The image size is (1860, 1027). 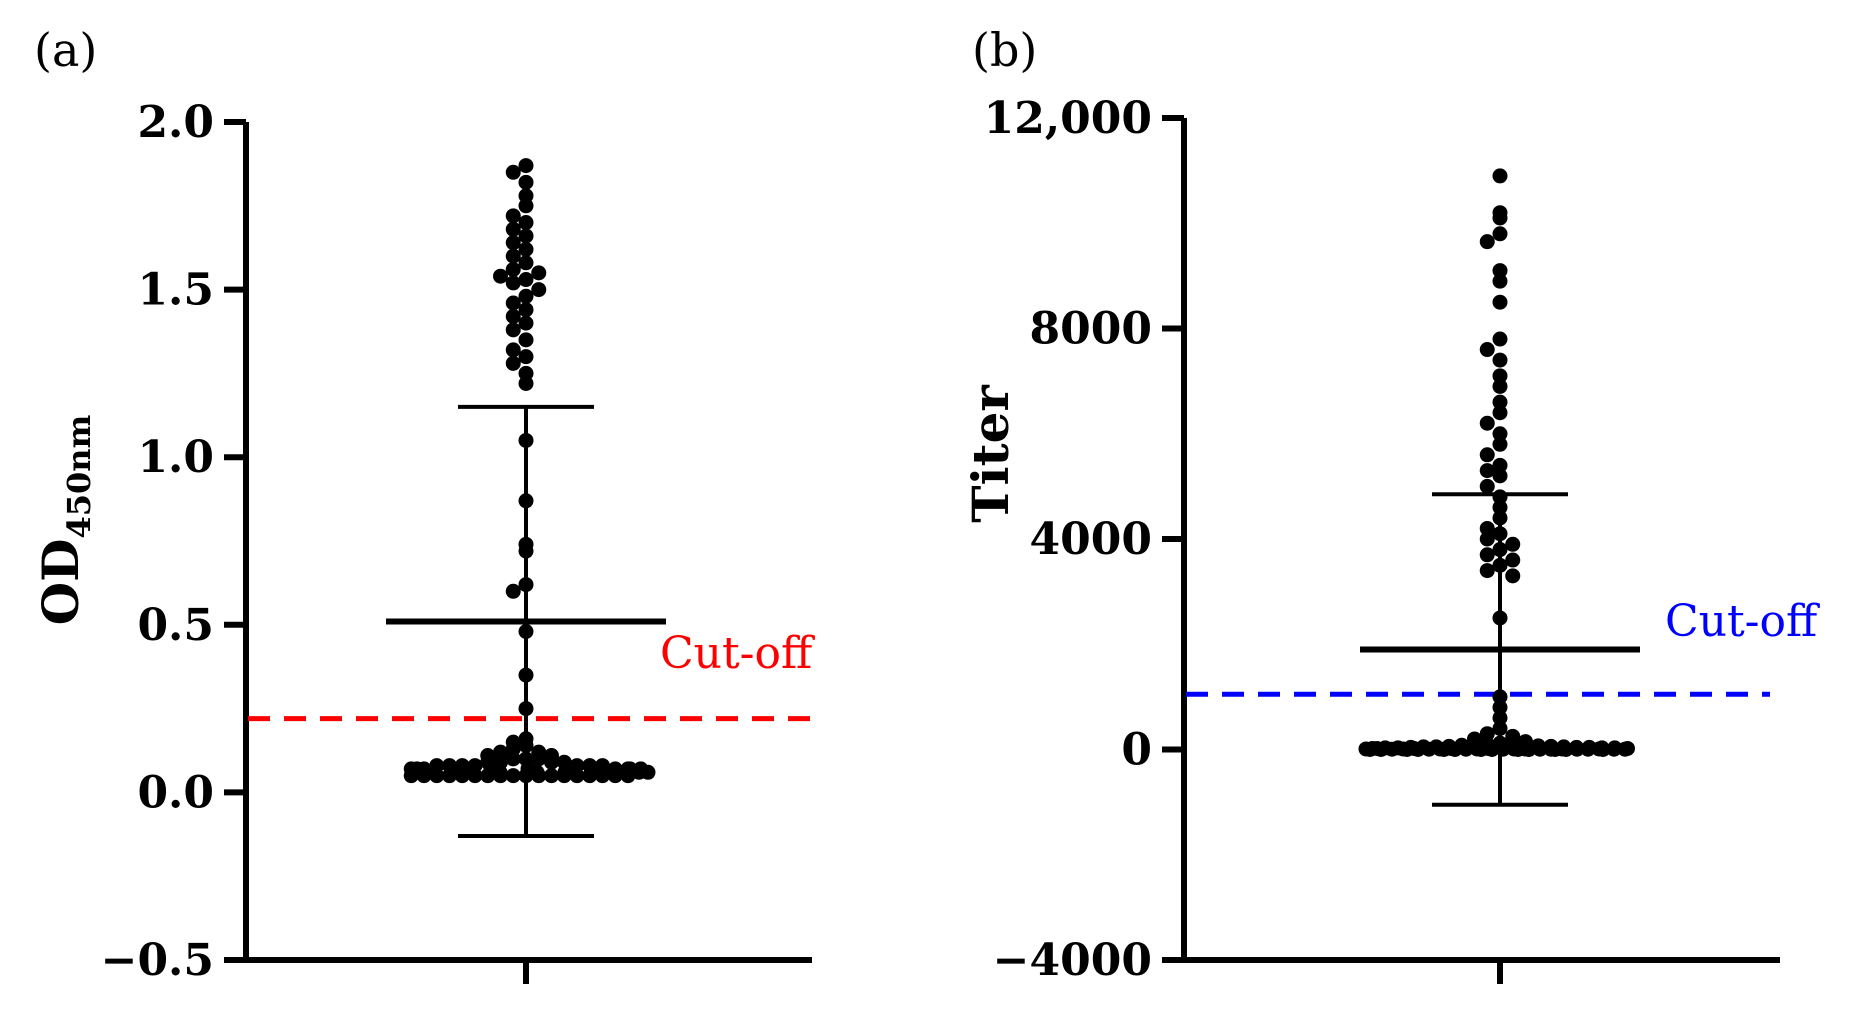 What do you see at coordinates (1136, 750) in the screenshot?
I see `y-tick-label: 0` at bounding box center [1136, 750].